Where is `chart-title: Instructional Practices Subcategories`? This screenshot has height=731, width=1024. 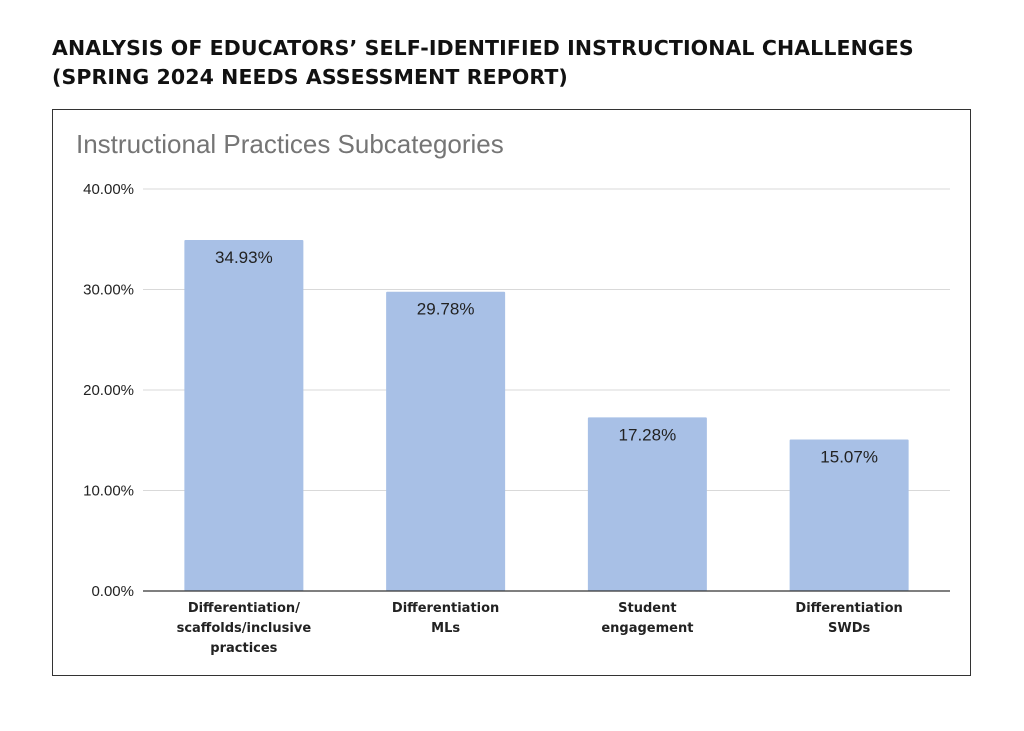
chart-title: Instructional Practices Subcategories is located at coordinates (290, 144).